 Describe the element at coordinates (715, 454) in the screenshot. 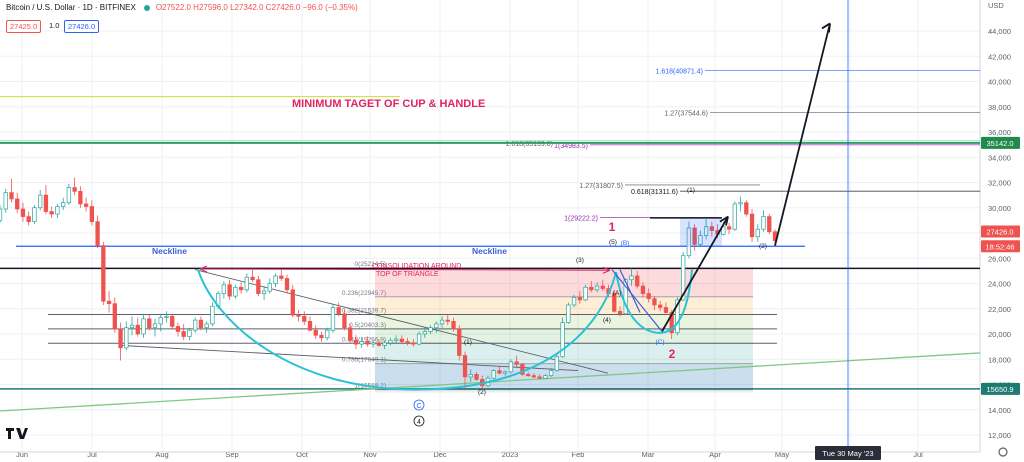

I see `x-tick-label: Apr` at that location.